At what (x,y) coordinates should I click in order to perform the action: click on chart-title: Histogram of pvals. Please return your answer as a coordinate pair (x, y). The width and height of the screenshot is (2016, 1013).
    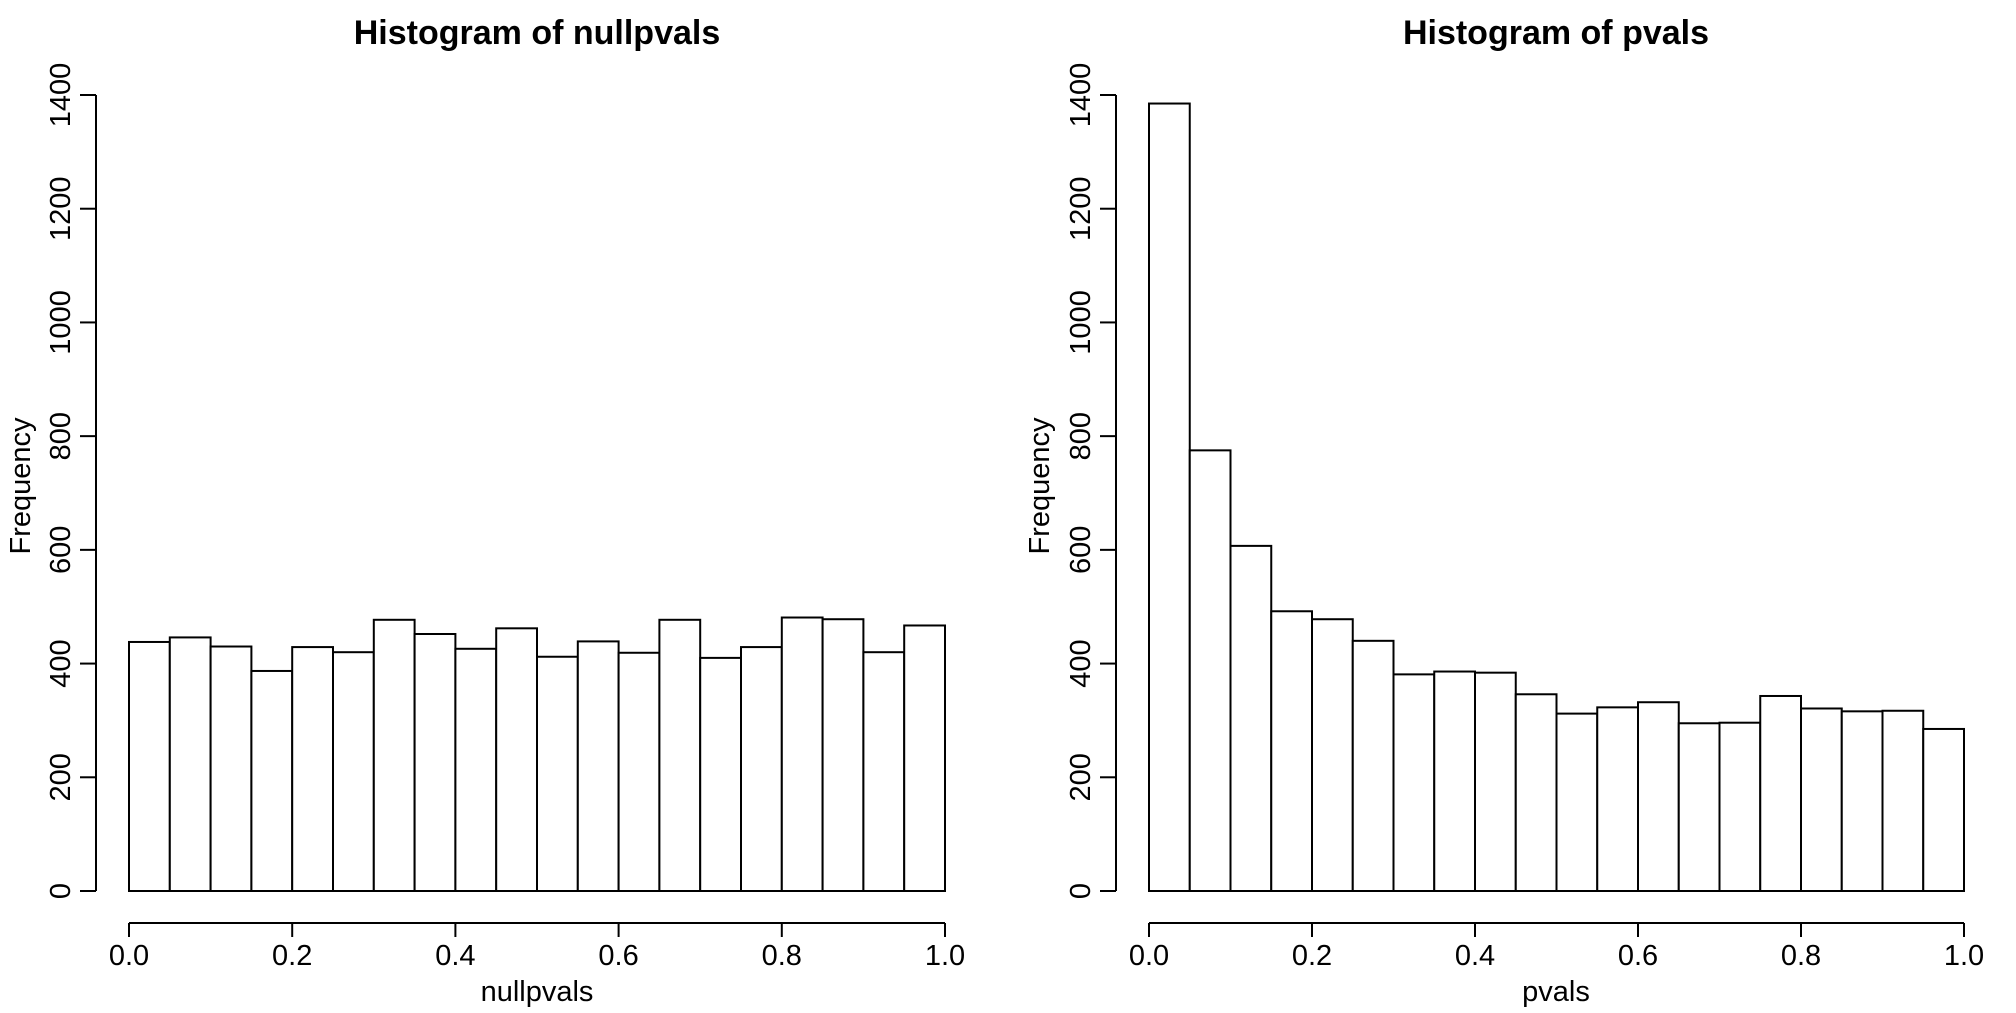
    Looking at the image, I should click on (1556, 33).